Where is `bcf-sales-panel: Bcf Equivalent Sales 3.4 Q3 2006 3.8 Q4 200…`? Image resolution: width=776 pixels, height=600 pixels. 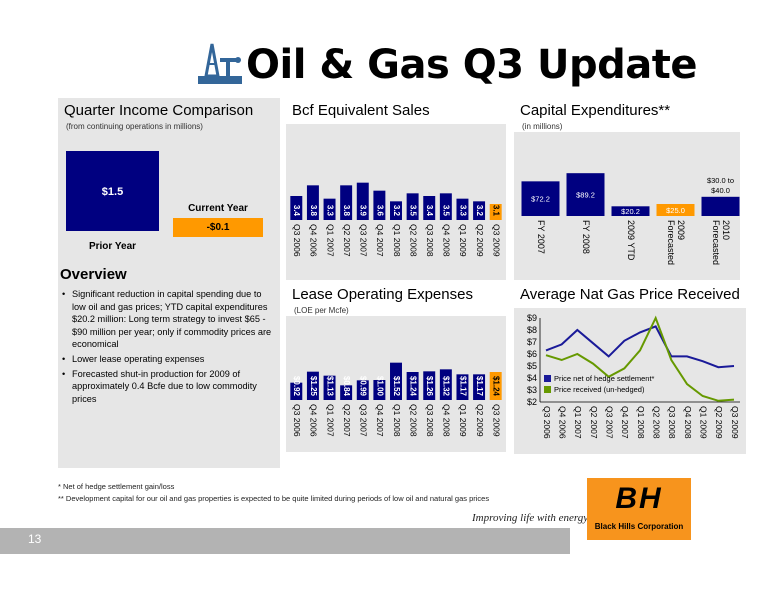 bcf-sales-panel: Bcf Equivalent Sales 3.4 Q3 2006 3.8 Q4 200… is located at coordinates (396, 189).